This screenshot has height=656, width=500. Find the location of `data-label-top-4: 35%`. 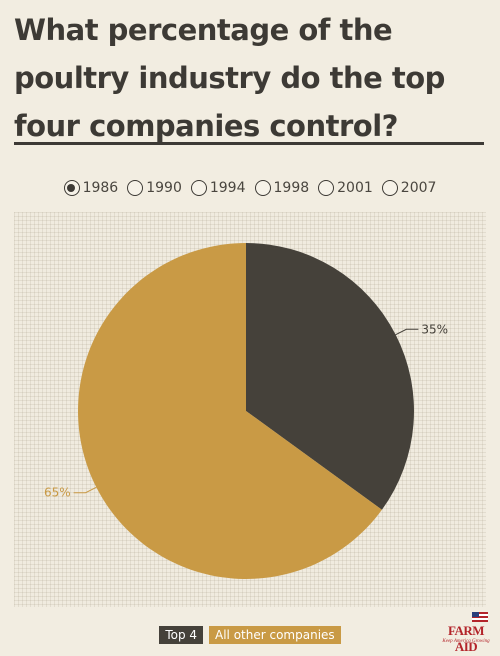

data-label-top-4: 35% is located at coordinates (434, 329).